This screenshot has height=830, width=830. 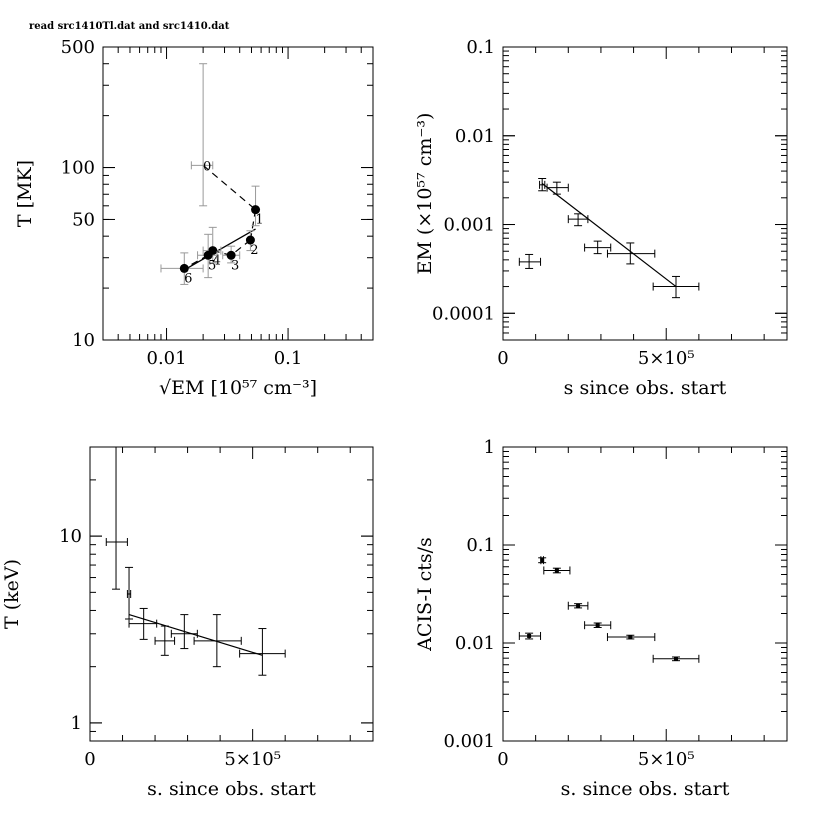 What do you see at coordinates (167, 358) in the screenshot?
I see `x-tick-label: 0.01` at bounding box center [167, 358].